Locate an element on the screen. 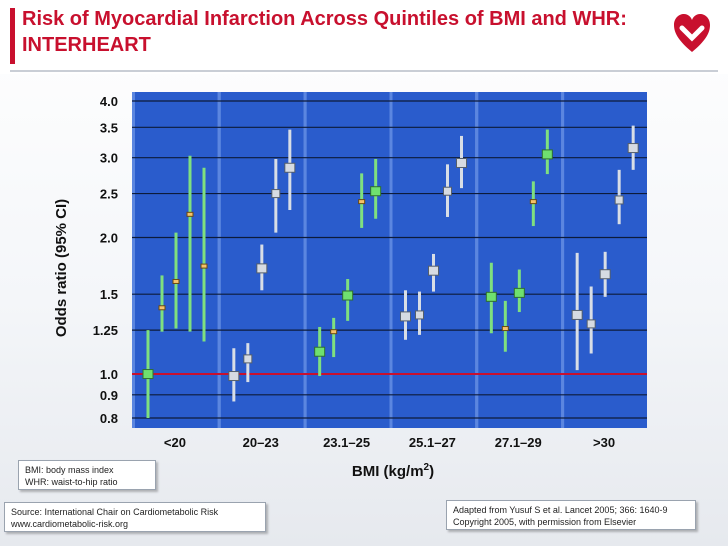 This screenshot has height=546, width=728. source-url: www.cardiometabolic-risk.org is located at coordinates (70, 524).